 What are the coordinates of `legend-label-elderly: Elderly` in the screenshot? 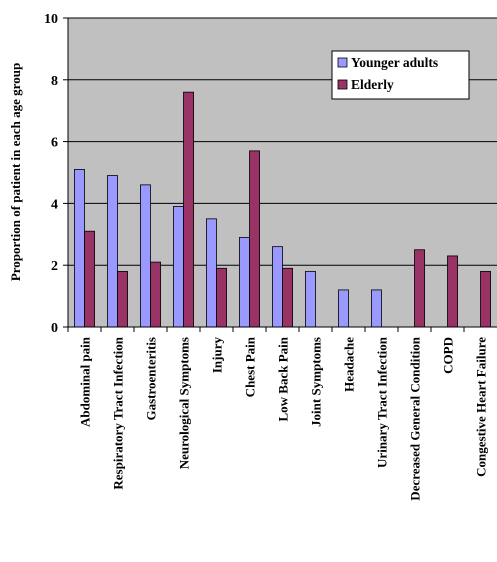 It's located at (372, 84).